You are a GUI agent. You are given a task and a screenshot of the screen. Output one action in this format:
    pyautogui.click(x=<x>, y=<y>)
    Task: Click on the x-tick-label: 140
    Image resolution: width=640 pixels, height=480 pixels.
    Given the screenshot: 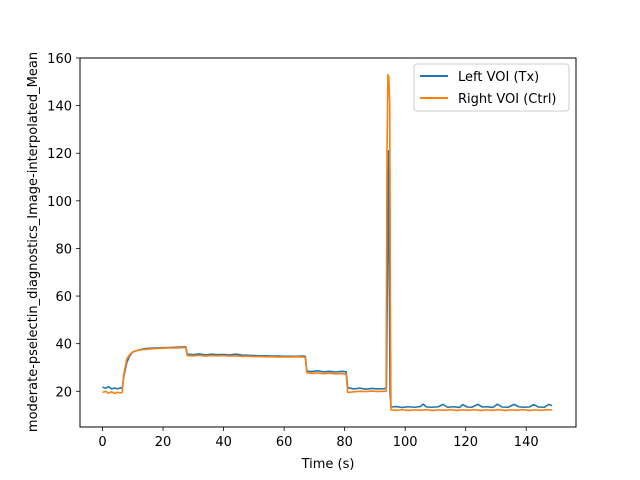 What is the action you would take?
    pyautogui.click(x=526, y=442)
    